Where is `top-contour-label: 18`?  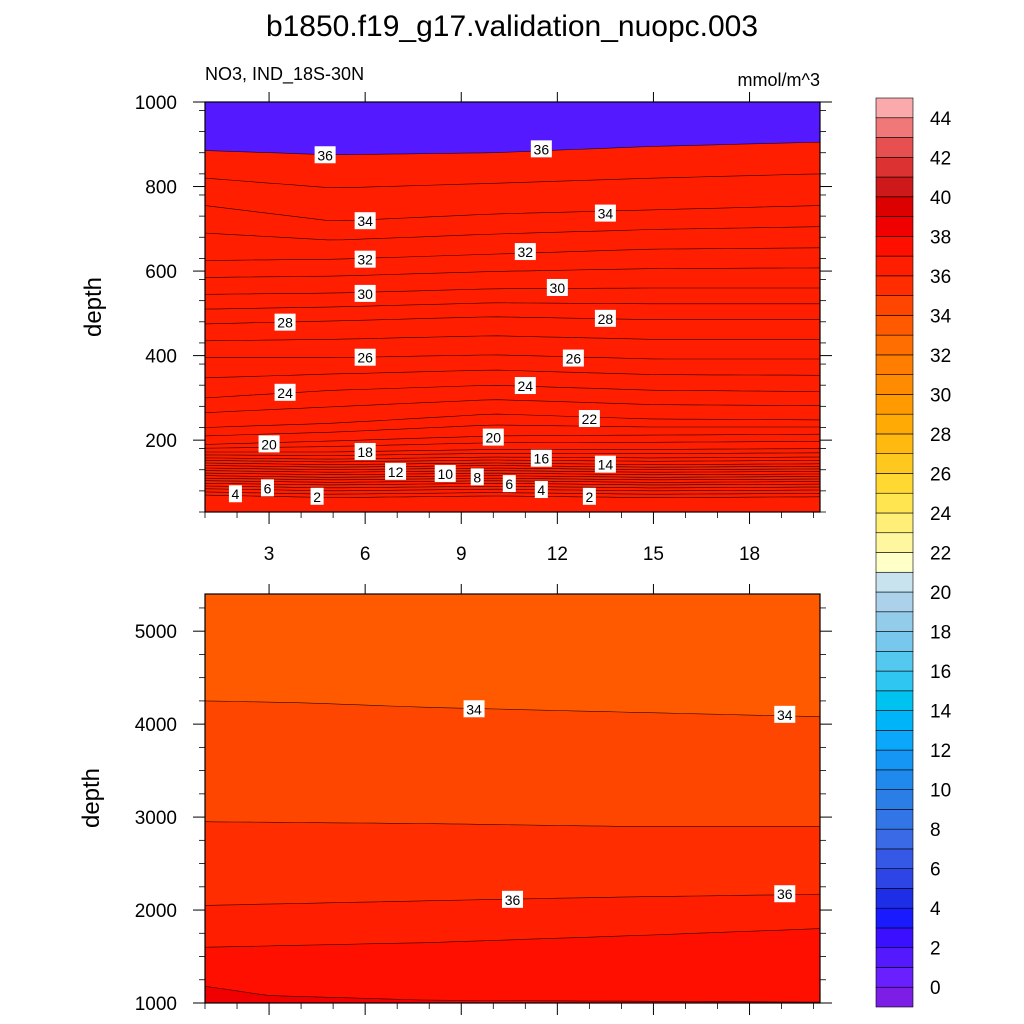
top-contour-label: 18 is located at coordinates (365, 452).